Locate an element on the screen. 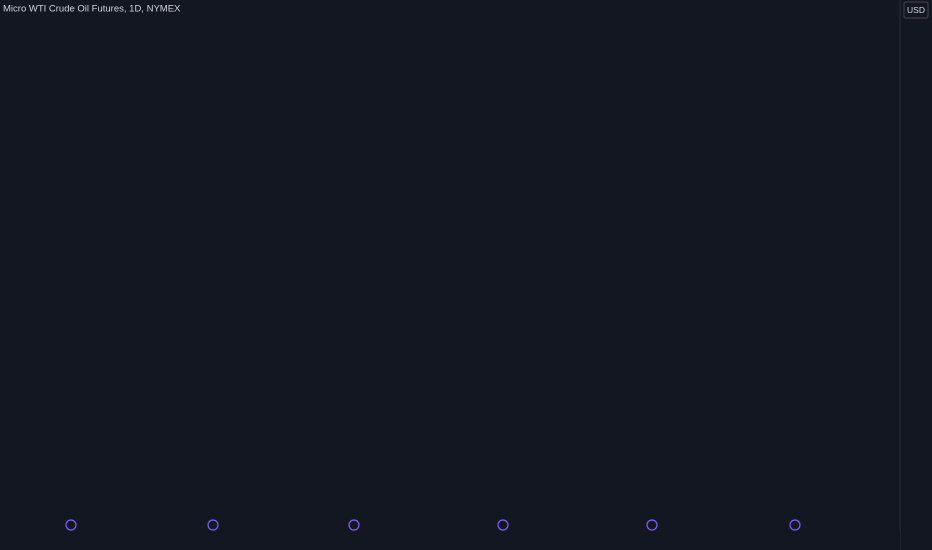  price-scale is located at coordinates (916, 275).